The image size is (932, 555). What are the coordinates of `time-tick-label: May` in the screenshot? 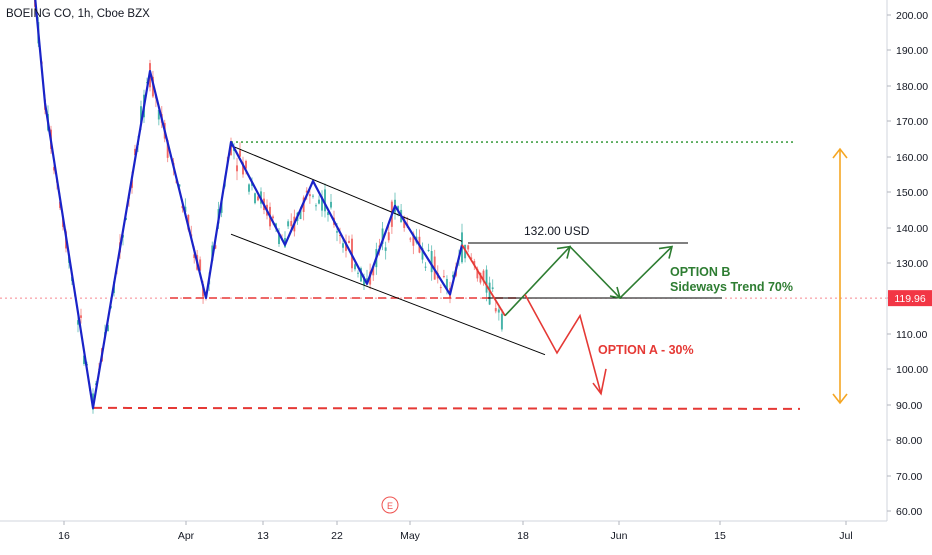 It's located at (410, 536).